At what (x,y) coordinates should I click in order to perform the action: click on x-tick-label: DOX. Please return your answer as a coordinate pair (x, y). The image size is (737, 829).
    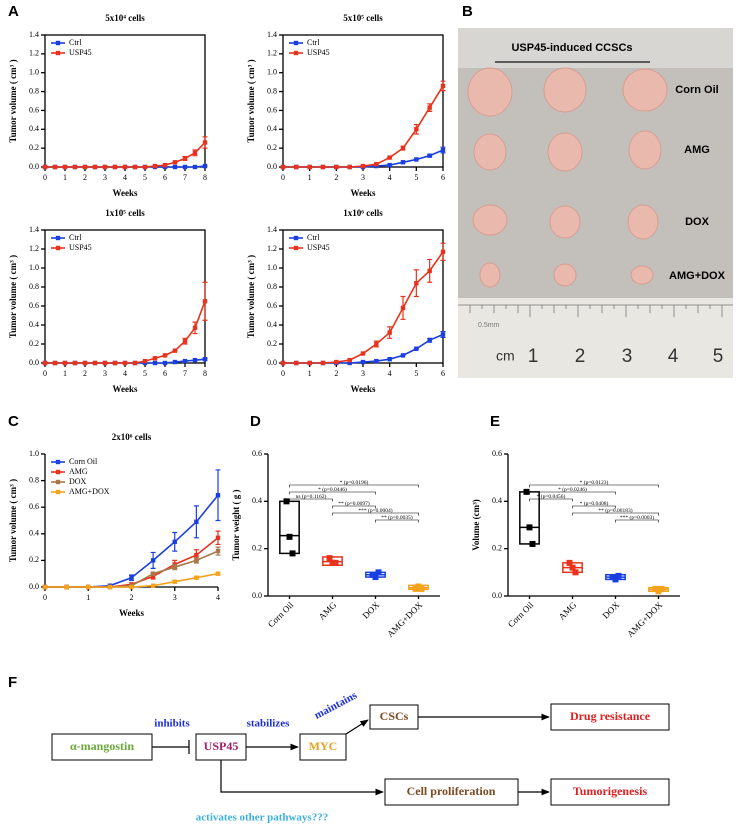
    Looking at the image, I should click on (611, 609).